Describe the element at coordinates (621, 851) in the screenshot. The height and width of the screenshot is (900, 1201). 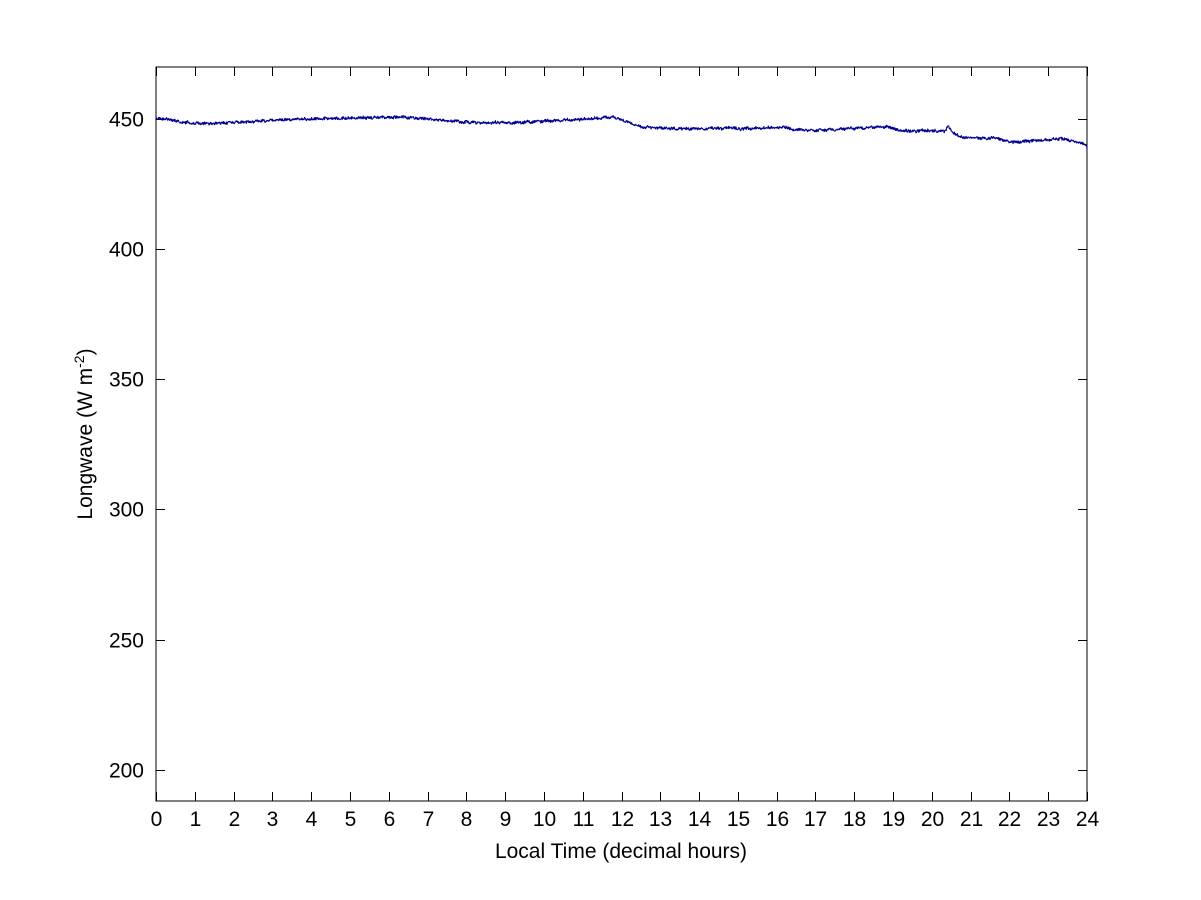
I see `x-axis-label: Local Time (decimal hours)` at that location.